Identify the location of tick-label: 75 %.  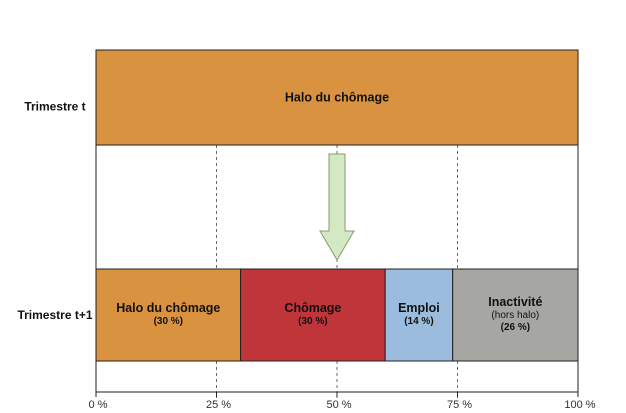
(459, 405).